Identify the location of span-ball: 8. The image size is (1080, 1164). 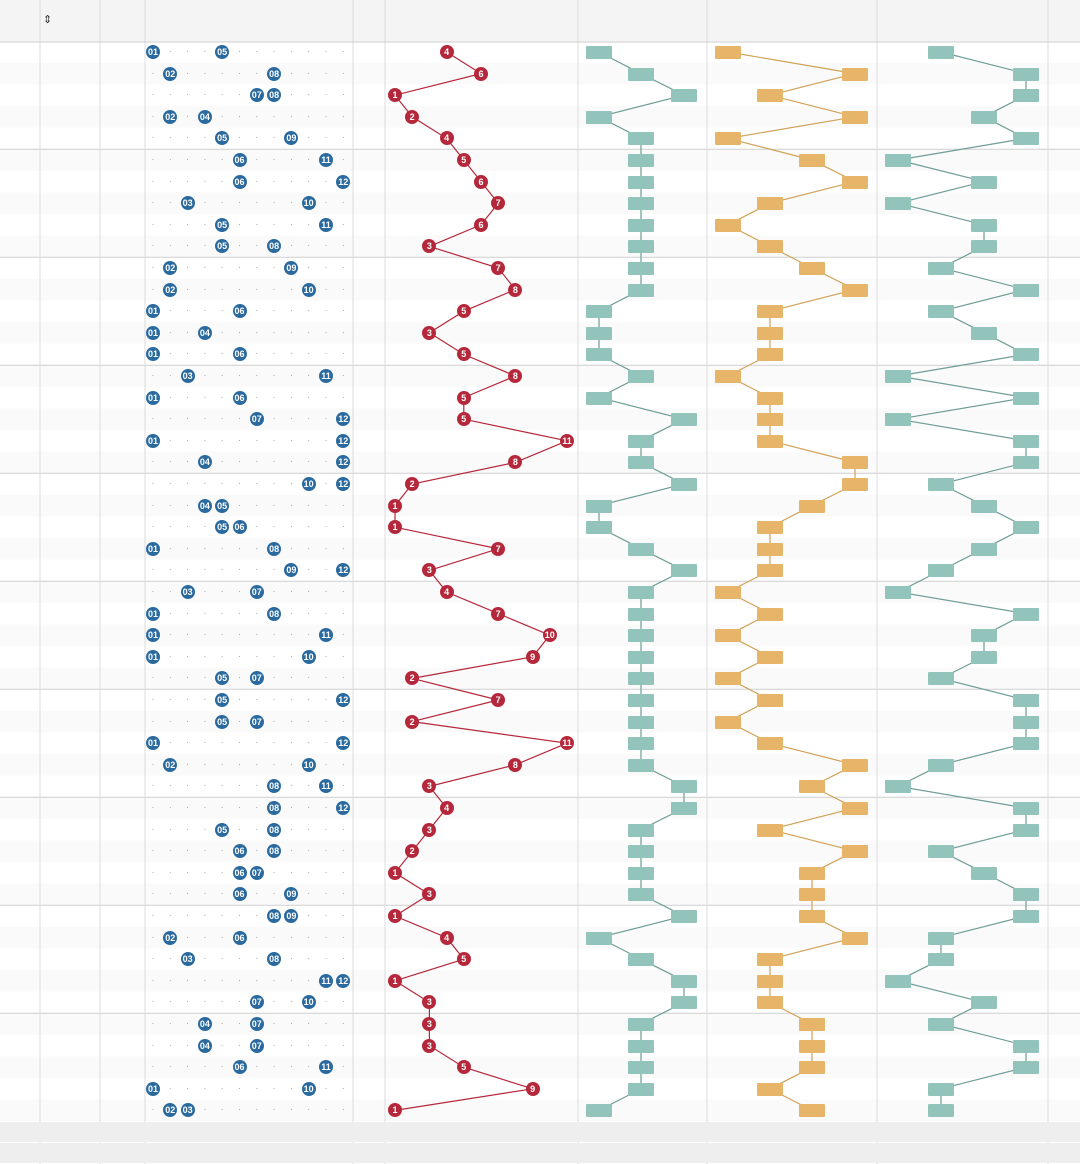
(515, 764).